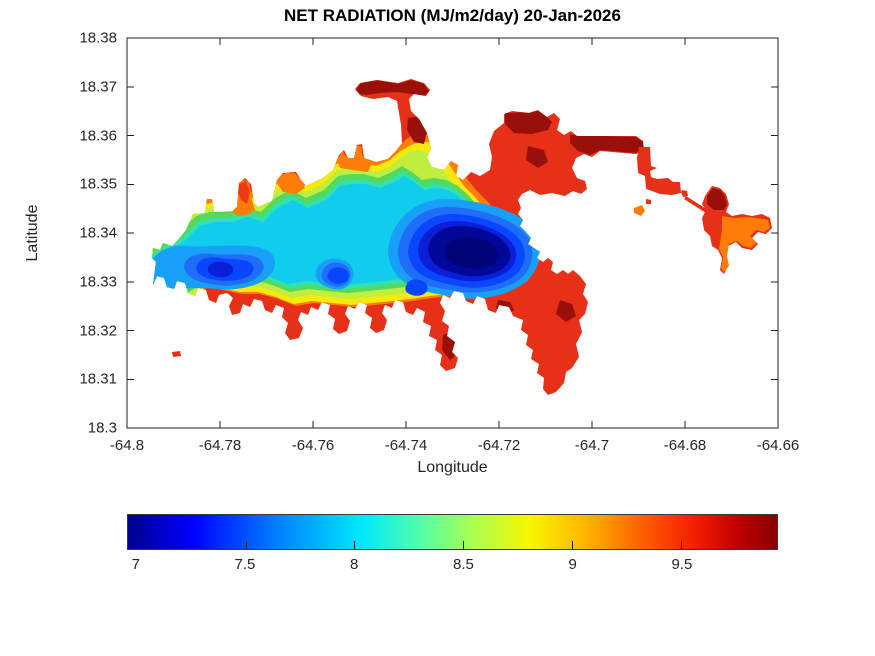  Describe the element at coordinates (102, 428) in the screenshot. I see `y-tick-label: 18.3` at that location.